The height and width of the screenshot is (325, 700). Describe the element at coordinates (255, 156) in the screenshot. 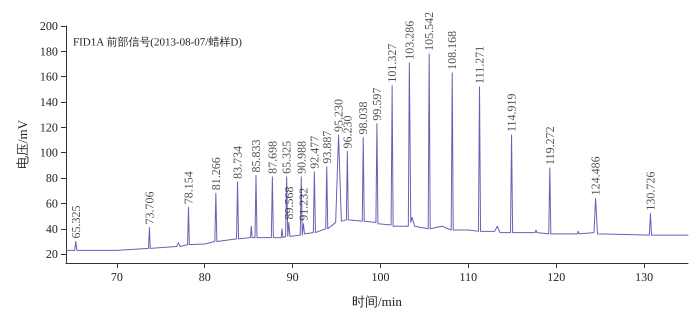

I see `annotation: 85.833` at that location.